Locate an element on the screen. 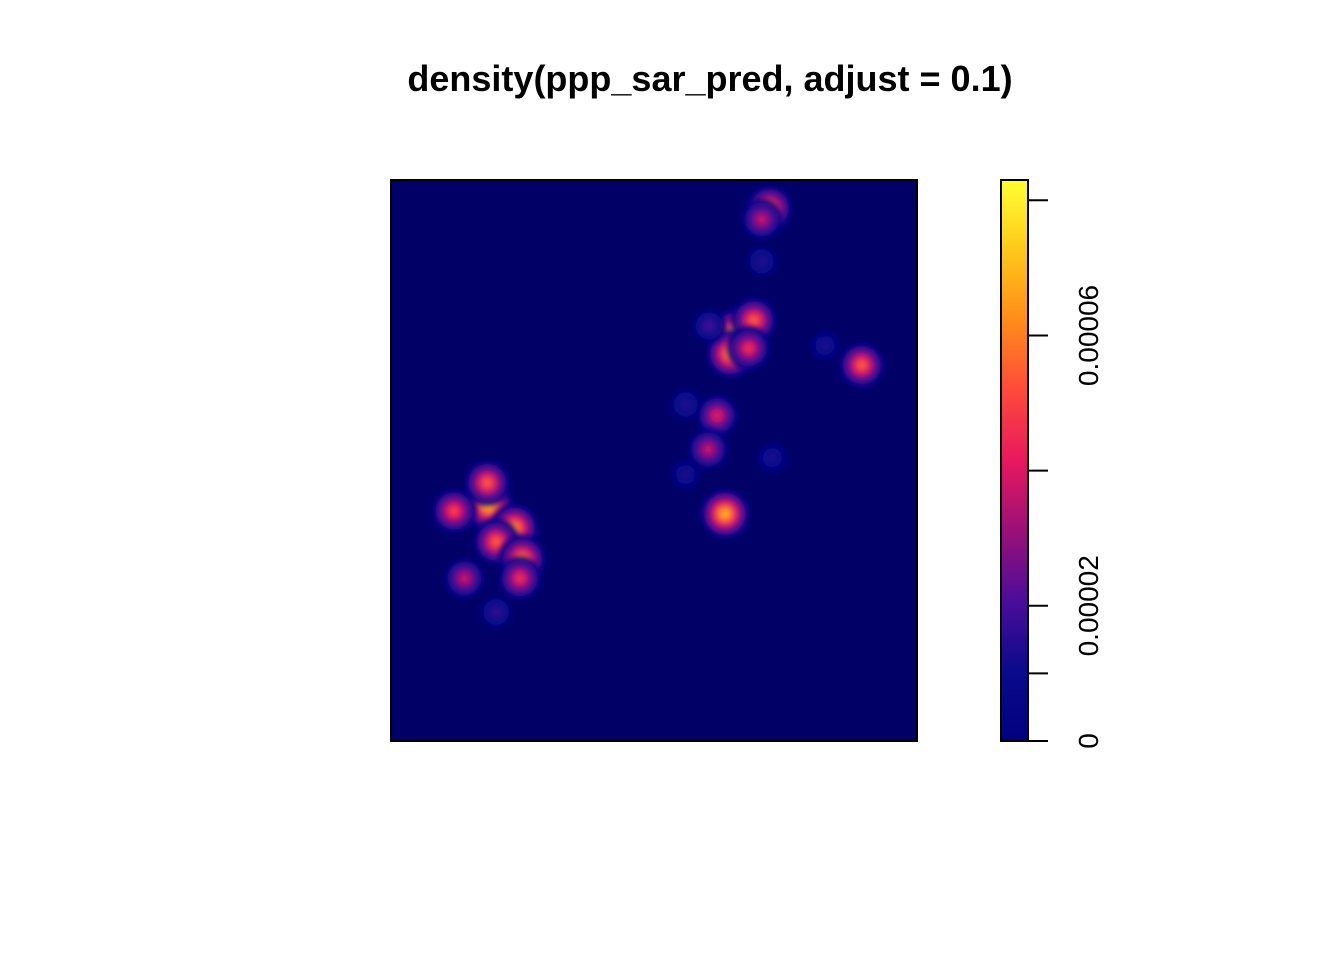  hotspot-faint-f is located at coordinates (685, 474).